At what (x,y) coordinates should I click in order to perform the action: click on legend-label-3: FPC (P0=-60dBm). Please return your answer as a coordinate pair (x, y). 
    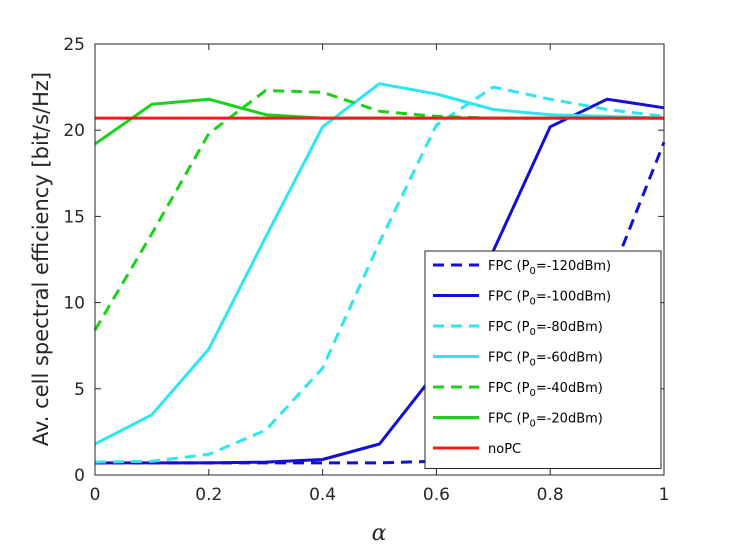
    Looking at the image, I should click on (545, 360).